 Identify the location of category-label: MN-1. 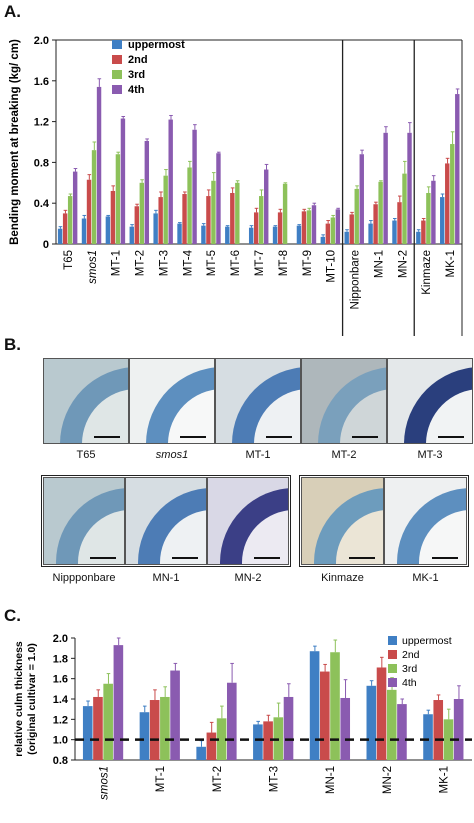
(379, 264).